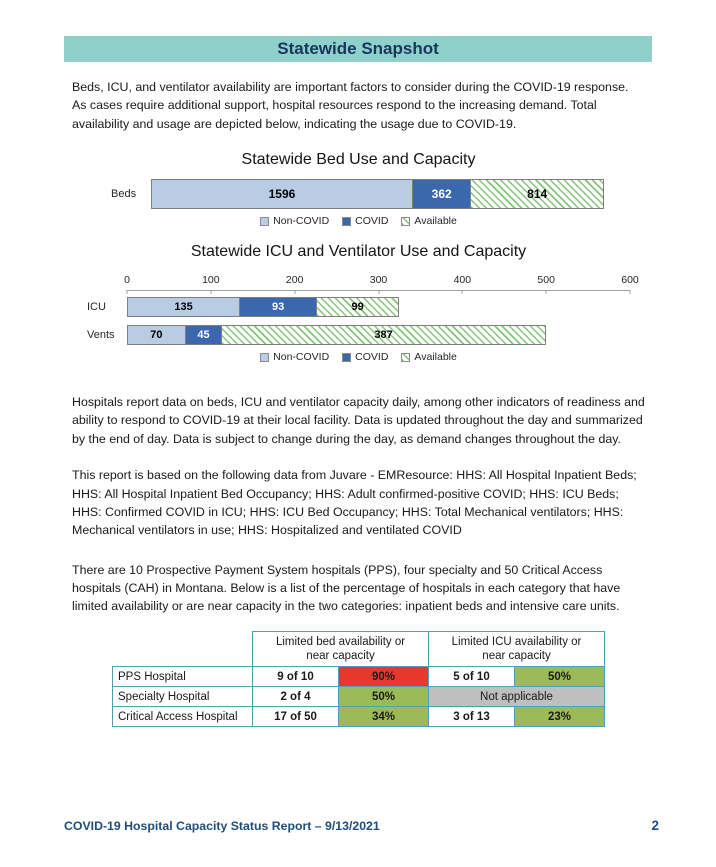  I want to click on table-row: PPS Hospital 9 of 10 90% 5 of 10 50%, so click(358, 677).